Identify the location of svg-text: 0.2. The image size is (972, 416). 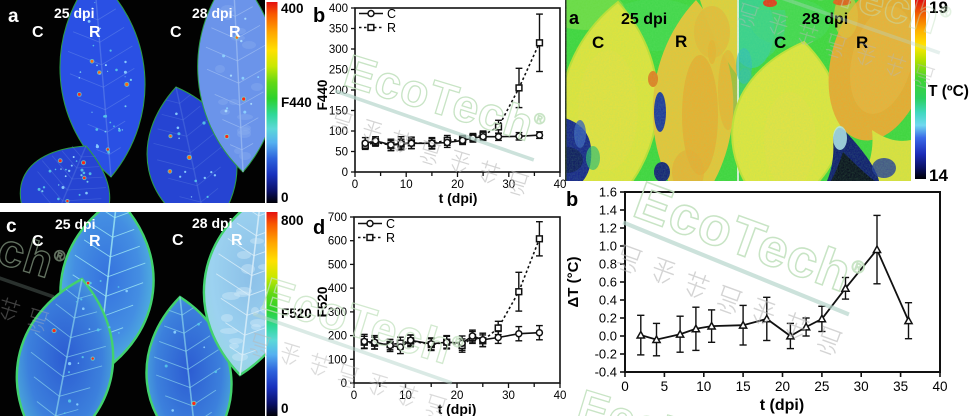
(608, 318).